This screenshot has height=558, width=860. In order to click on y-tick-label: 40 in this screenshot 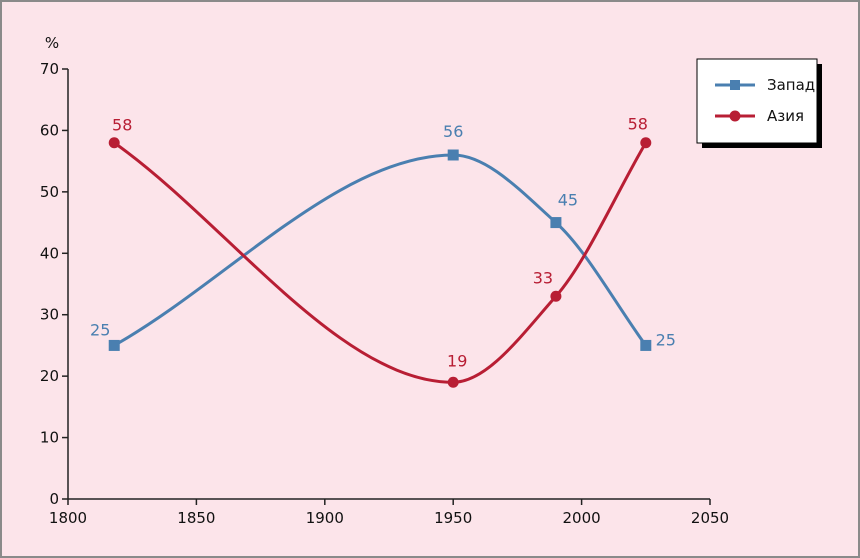, I will do `click(49, 253)`.